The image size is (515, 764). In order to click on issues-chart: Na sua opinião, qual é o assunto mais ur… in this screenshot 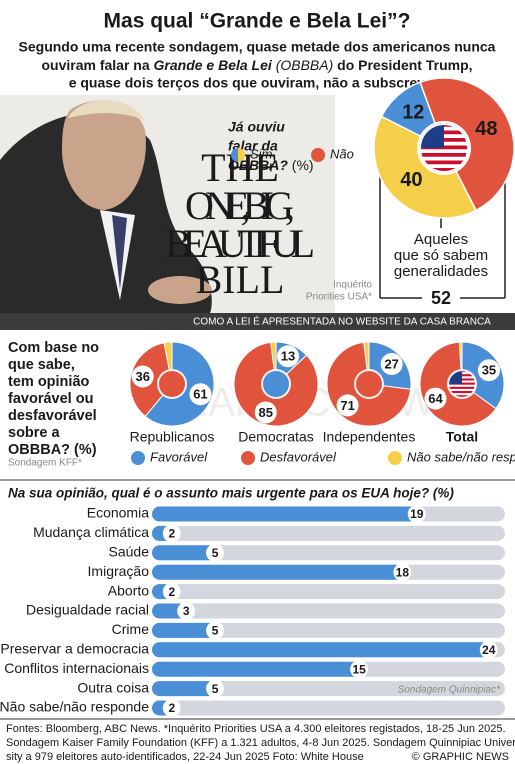, I will do `click(257, 490)`.